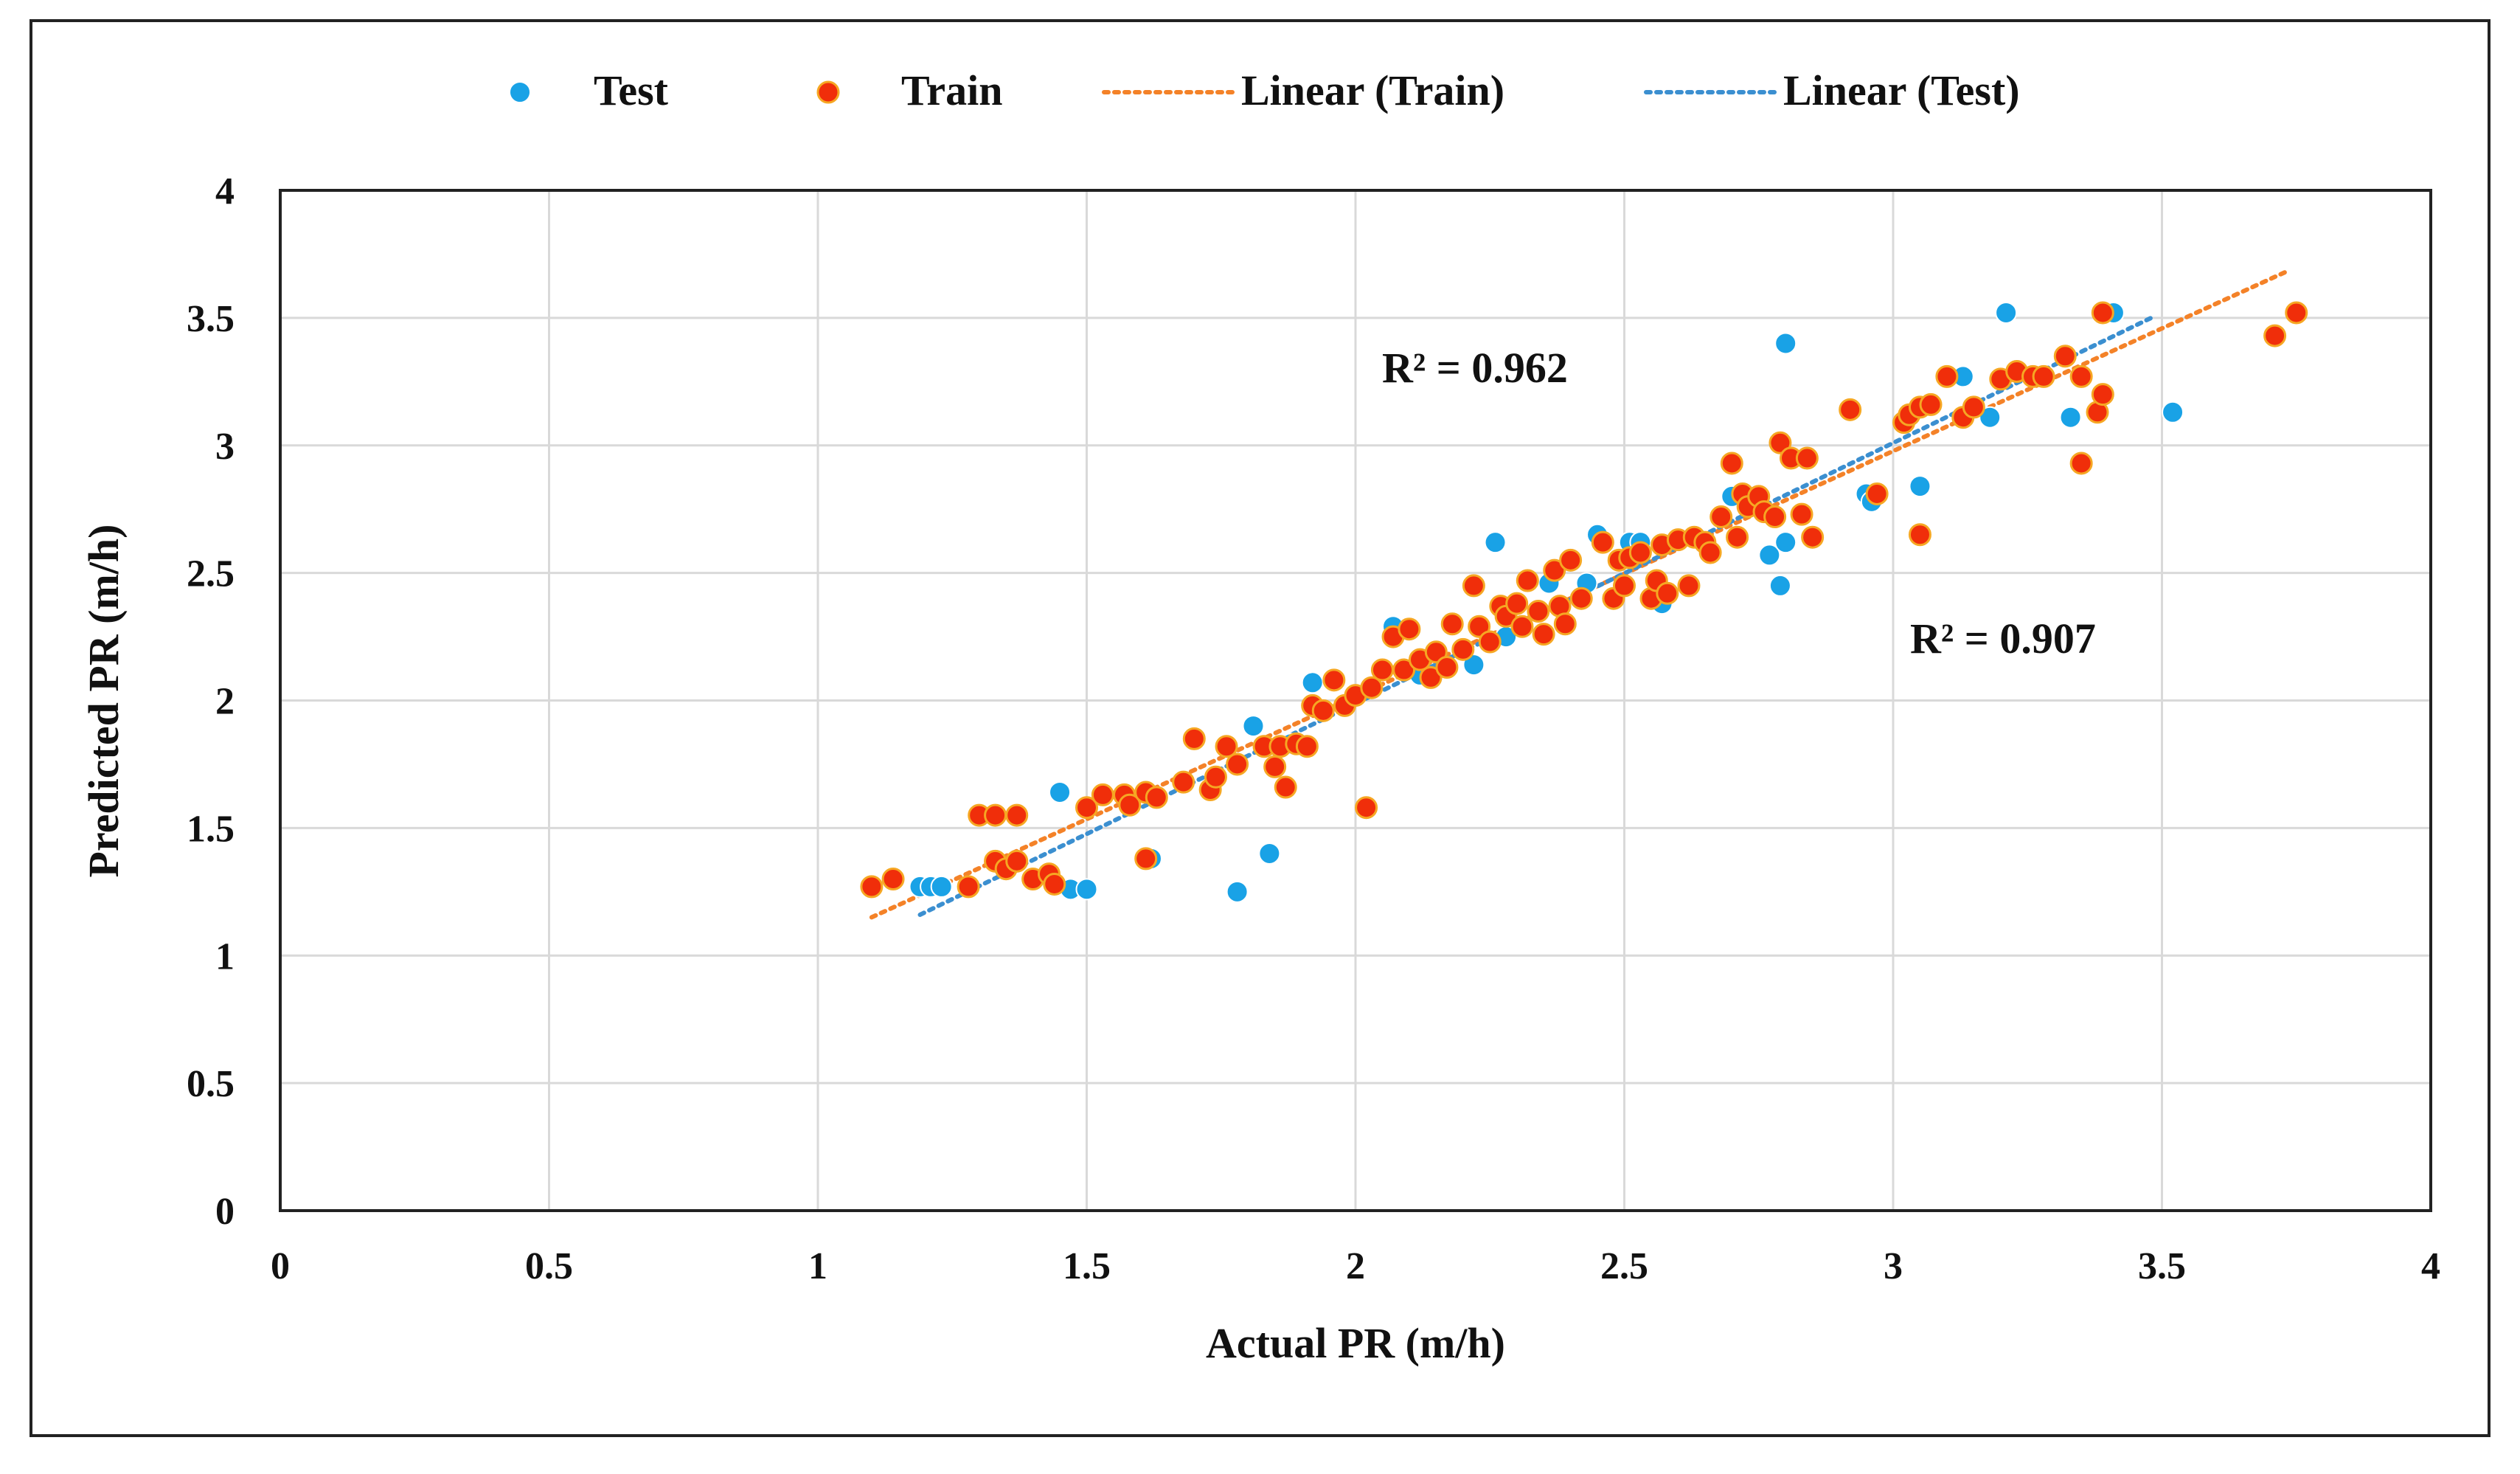 Image resolution: width=2520 pixels, height=1474 pixels. Describe the element at coordinates (1087, 1266) in the screenshot. I see `x-tick-label: 1.5` at that location.